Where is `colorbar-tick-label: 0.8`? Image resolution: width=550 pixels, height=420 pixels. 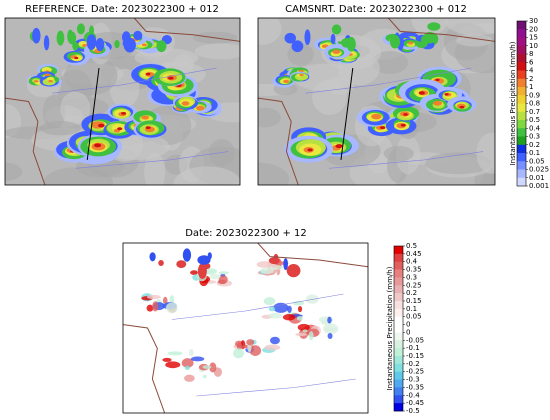
colorbar-tick-label: 0.8 is located at coordinates (534, 104).